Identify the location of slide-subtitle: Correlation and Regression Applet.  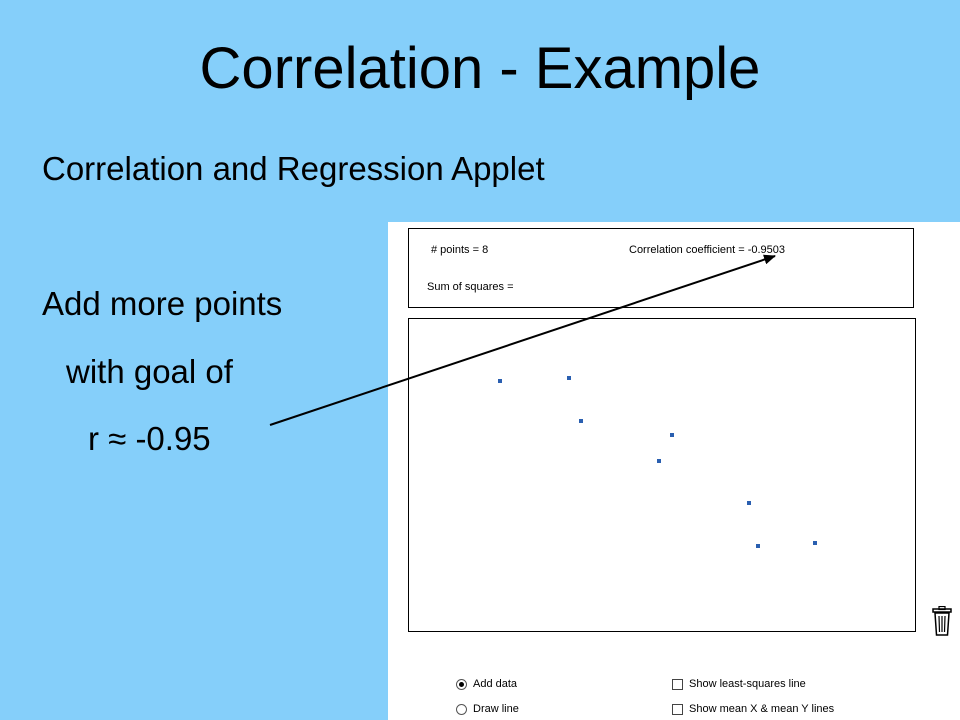
(293, 168).